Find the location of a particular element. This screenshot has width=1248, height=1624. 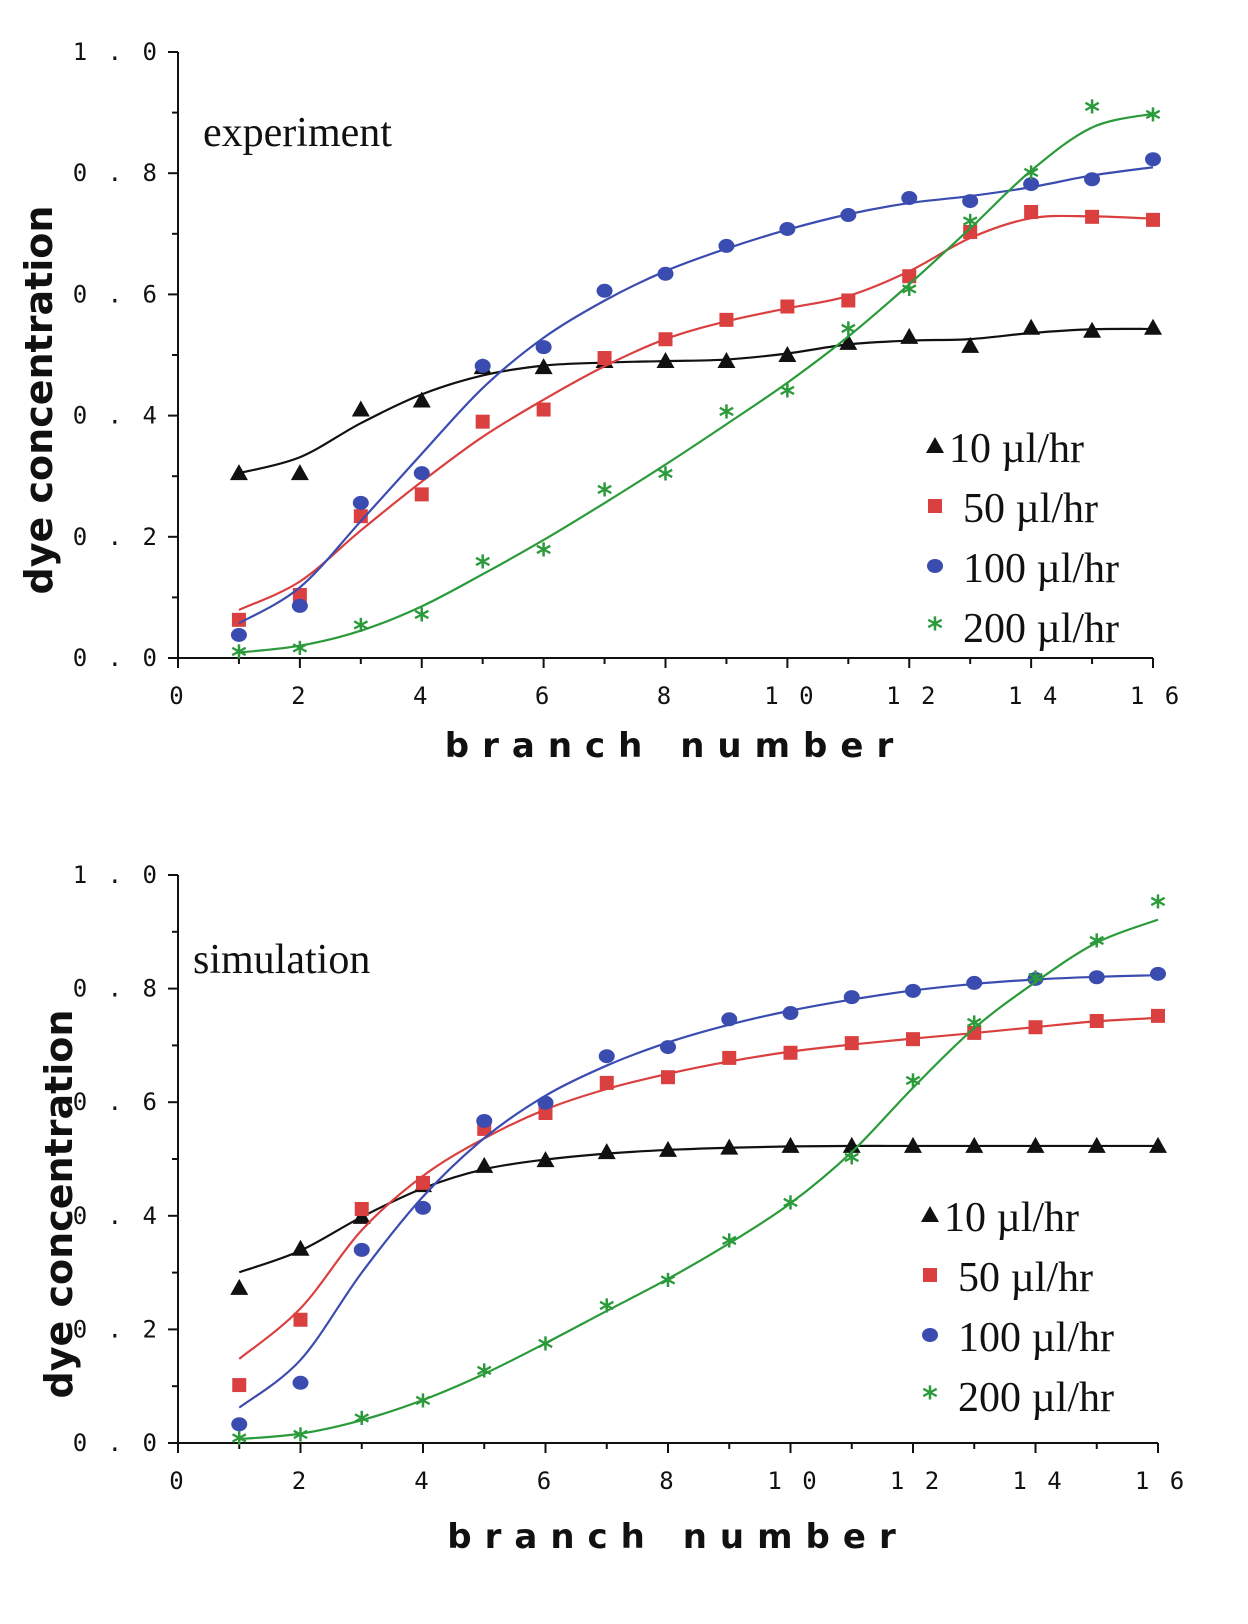

legend-label: 50 µl/hr is located at coordinates (1025, 1278).